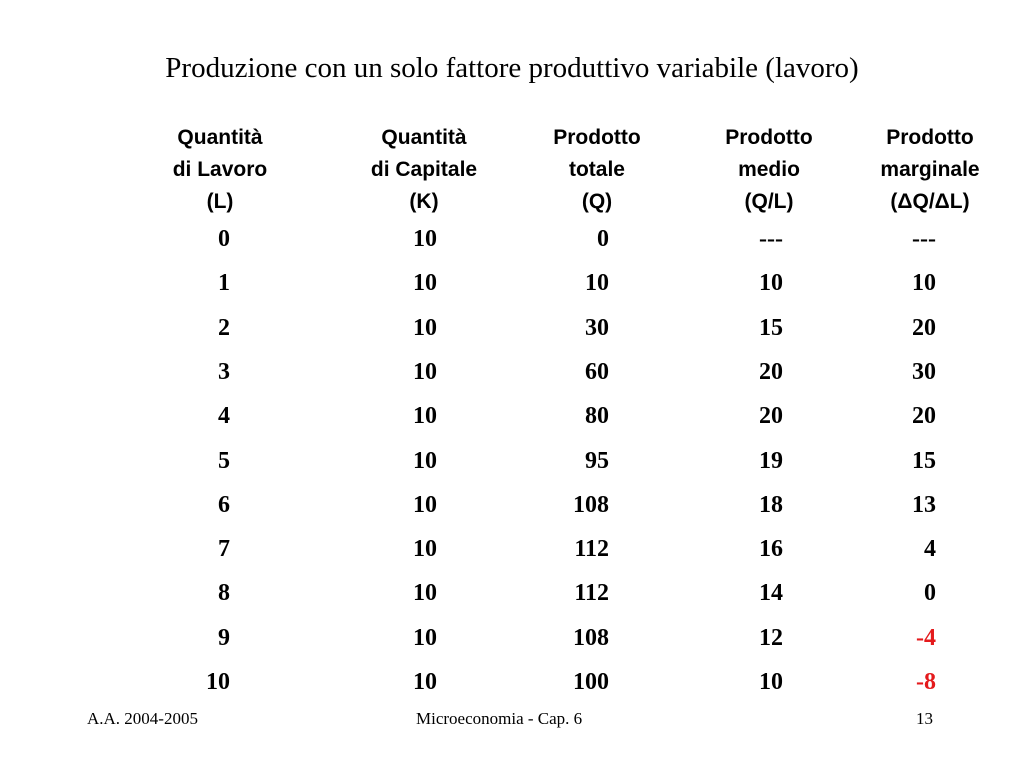 The height and width of the screenshot is (768, 1024). Describe the element at coordinates (512, 601) in the screenshot. I see `table-row: 8 10 112 14 0` at that location.